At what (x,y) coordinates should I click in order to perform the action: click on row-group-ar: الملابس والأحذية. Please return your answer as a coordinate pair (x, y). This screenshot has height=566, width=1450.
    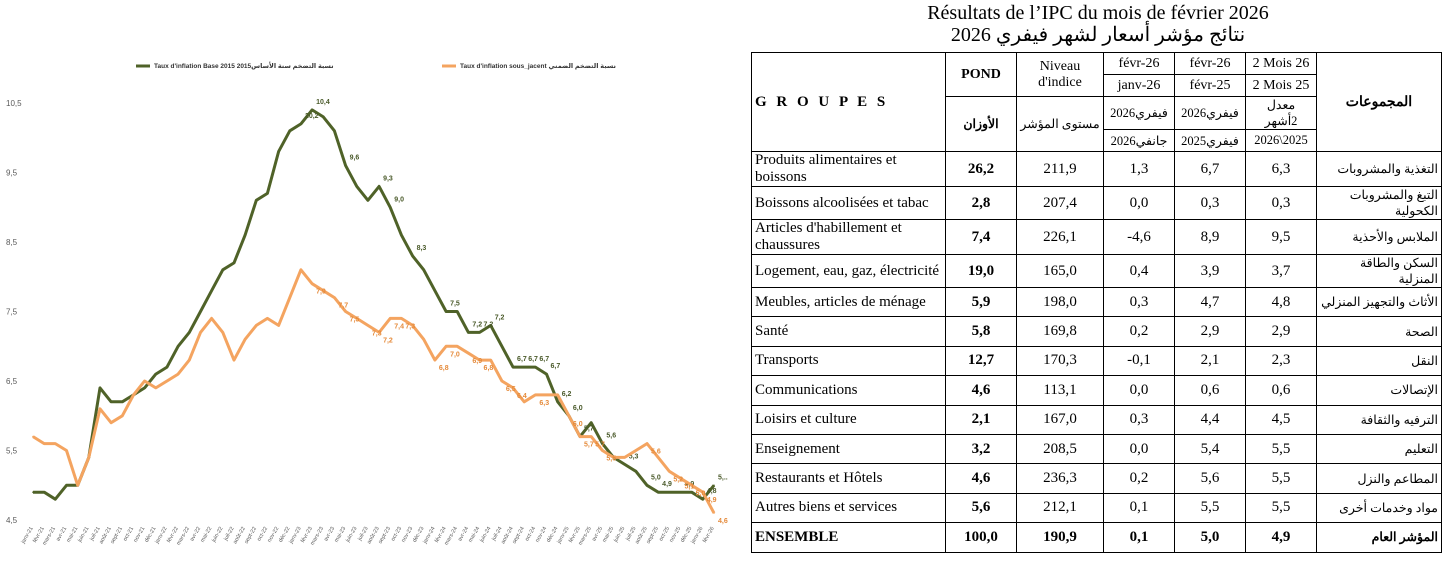
    Looking at the image, I should click on (1379, 237).